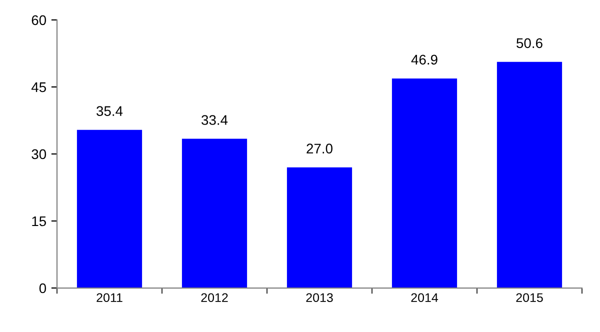 This screenshot has width=600, height=332. I want to click on y-tick-label: 0, so click(42, 288).